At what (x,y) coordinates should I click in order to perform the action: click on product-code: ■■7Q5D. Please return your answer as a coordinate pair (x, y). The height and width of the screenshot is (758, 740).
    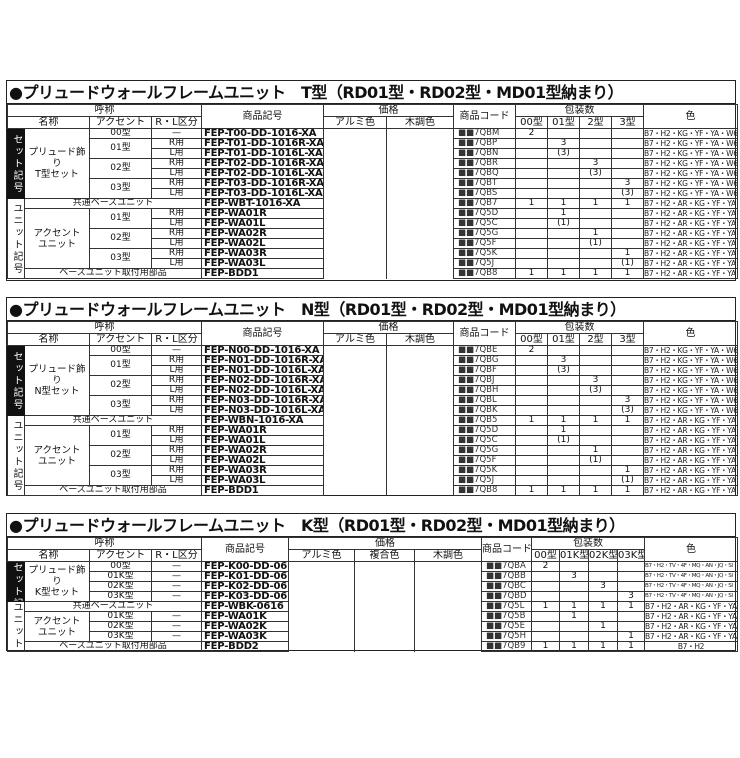
    Looking at the image, I should click on (484, 213).